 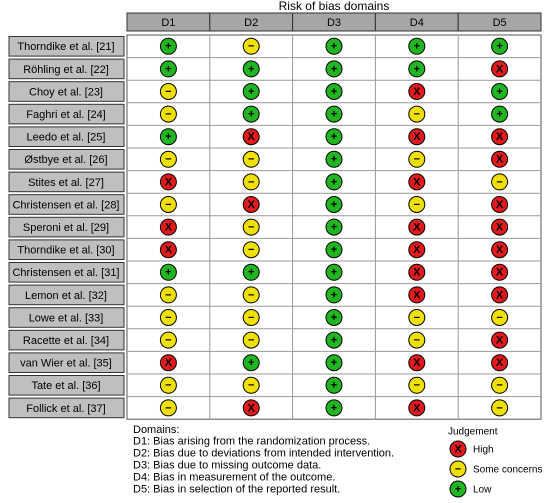 I want to click on study-label: Follick et al. [37], so click(x=65, y=409).